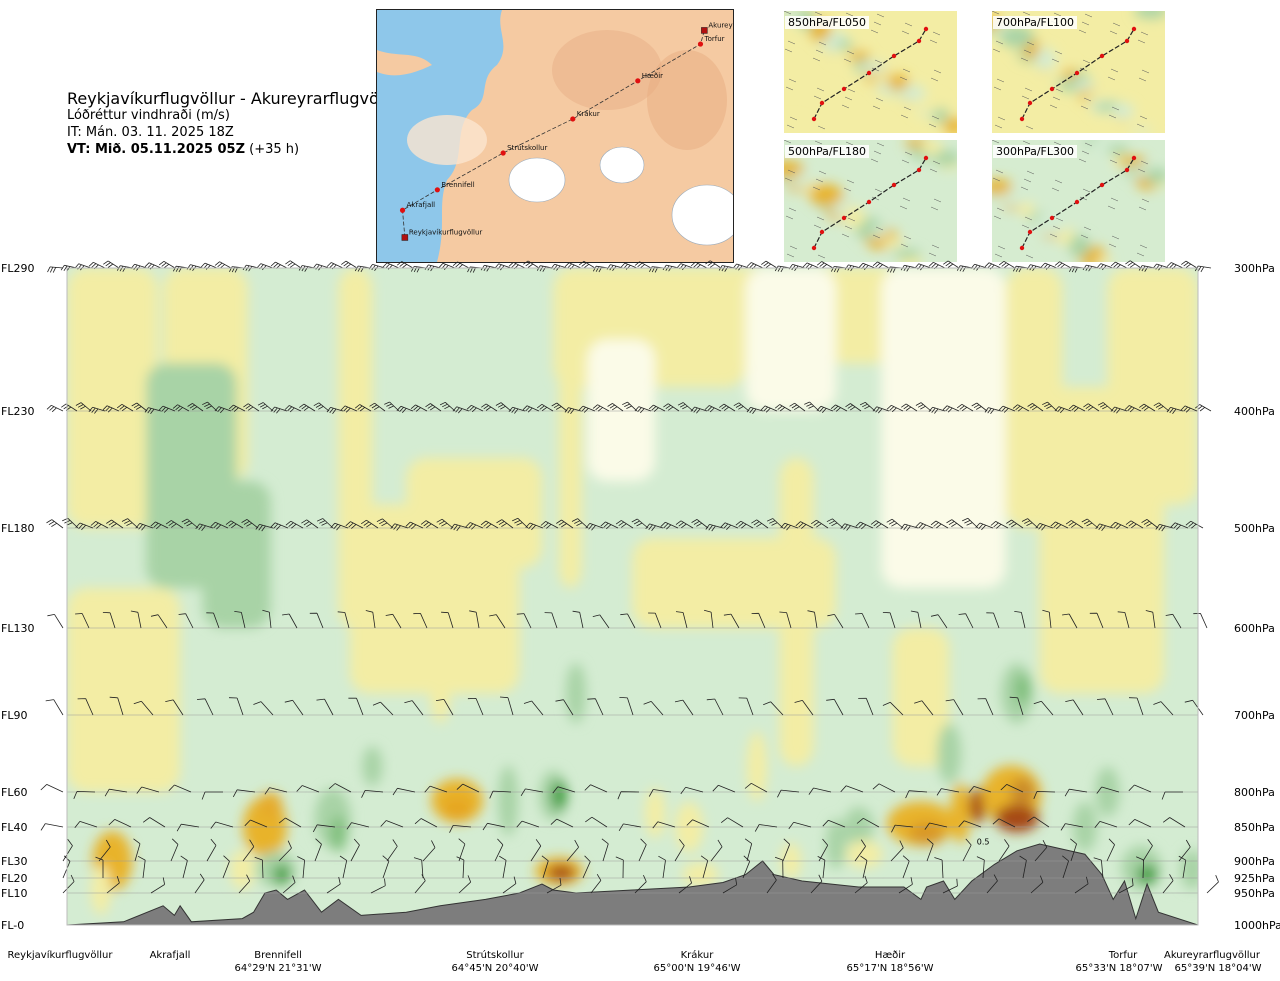 This screenshot has width=1280, height=981. I want to click on pressure-level-label: 600hPa, so click(1254, 628).